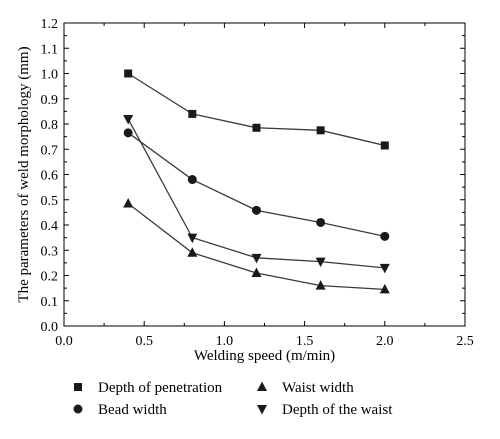 The width and height of the screenshot is (500, 439). What do you see at coordinates (50, 251) in the screenshot?
I see `y-tick-label: 0.3` at bounding box center [50, 251].